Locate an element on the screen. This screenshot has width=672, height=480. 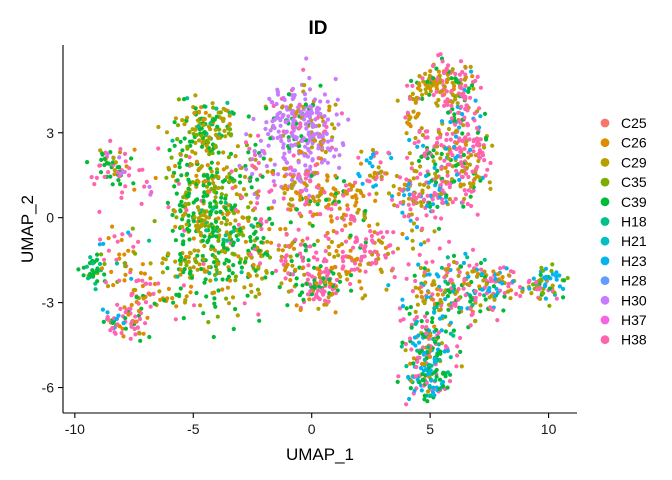
y-axis-label: UMAP_2 is located at coordinates (27, 229).